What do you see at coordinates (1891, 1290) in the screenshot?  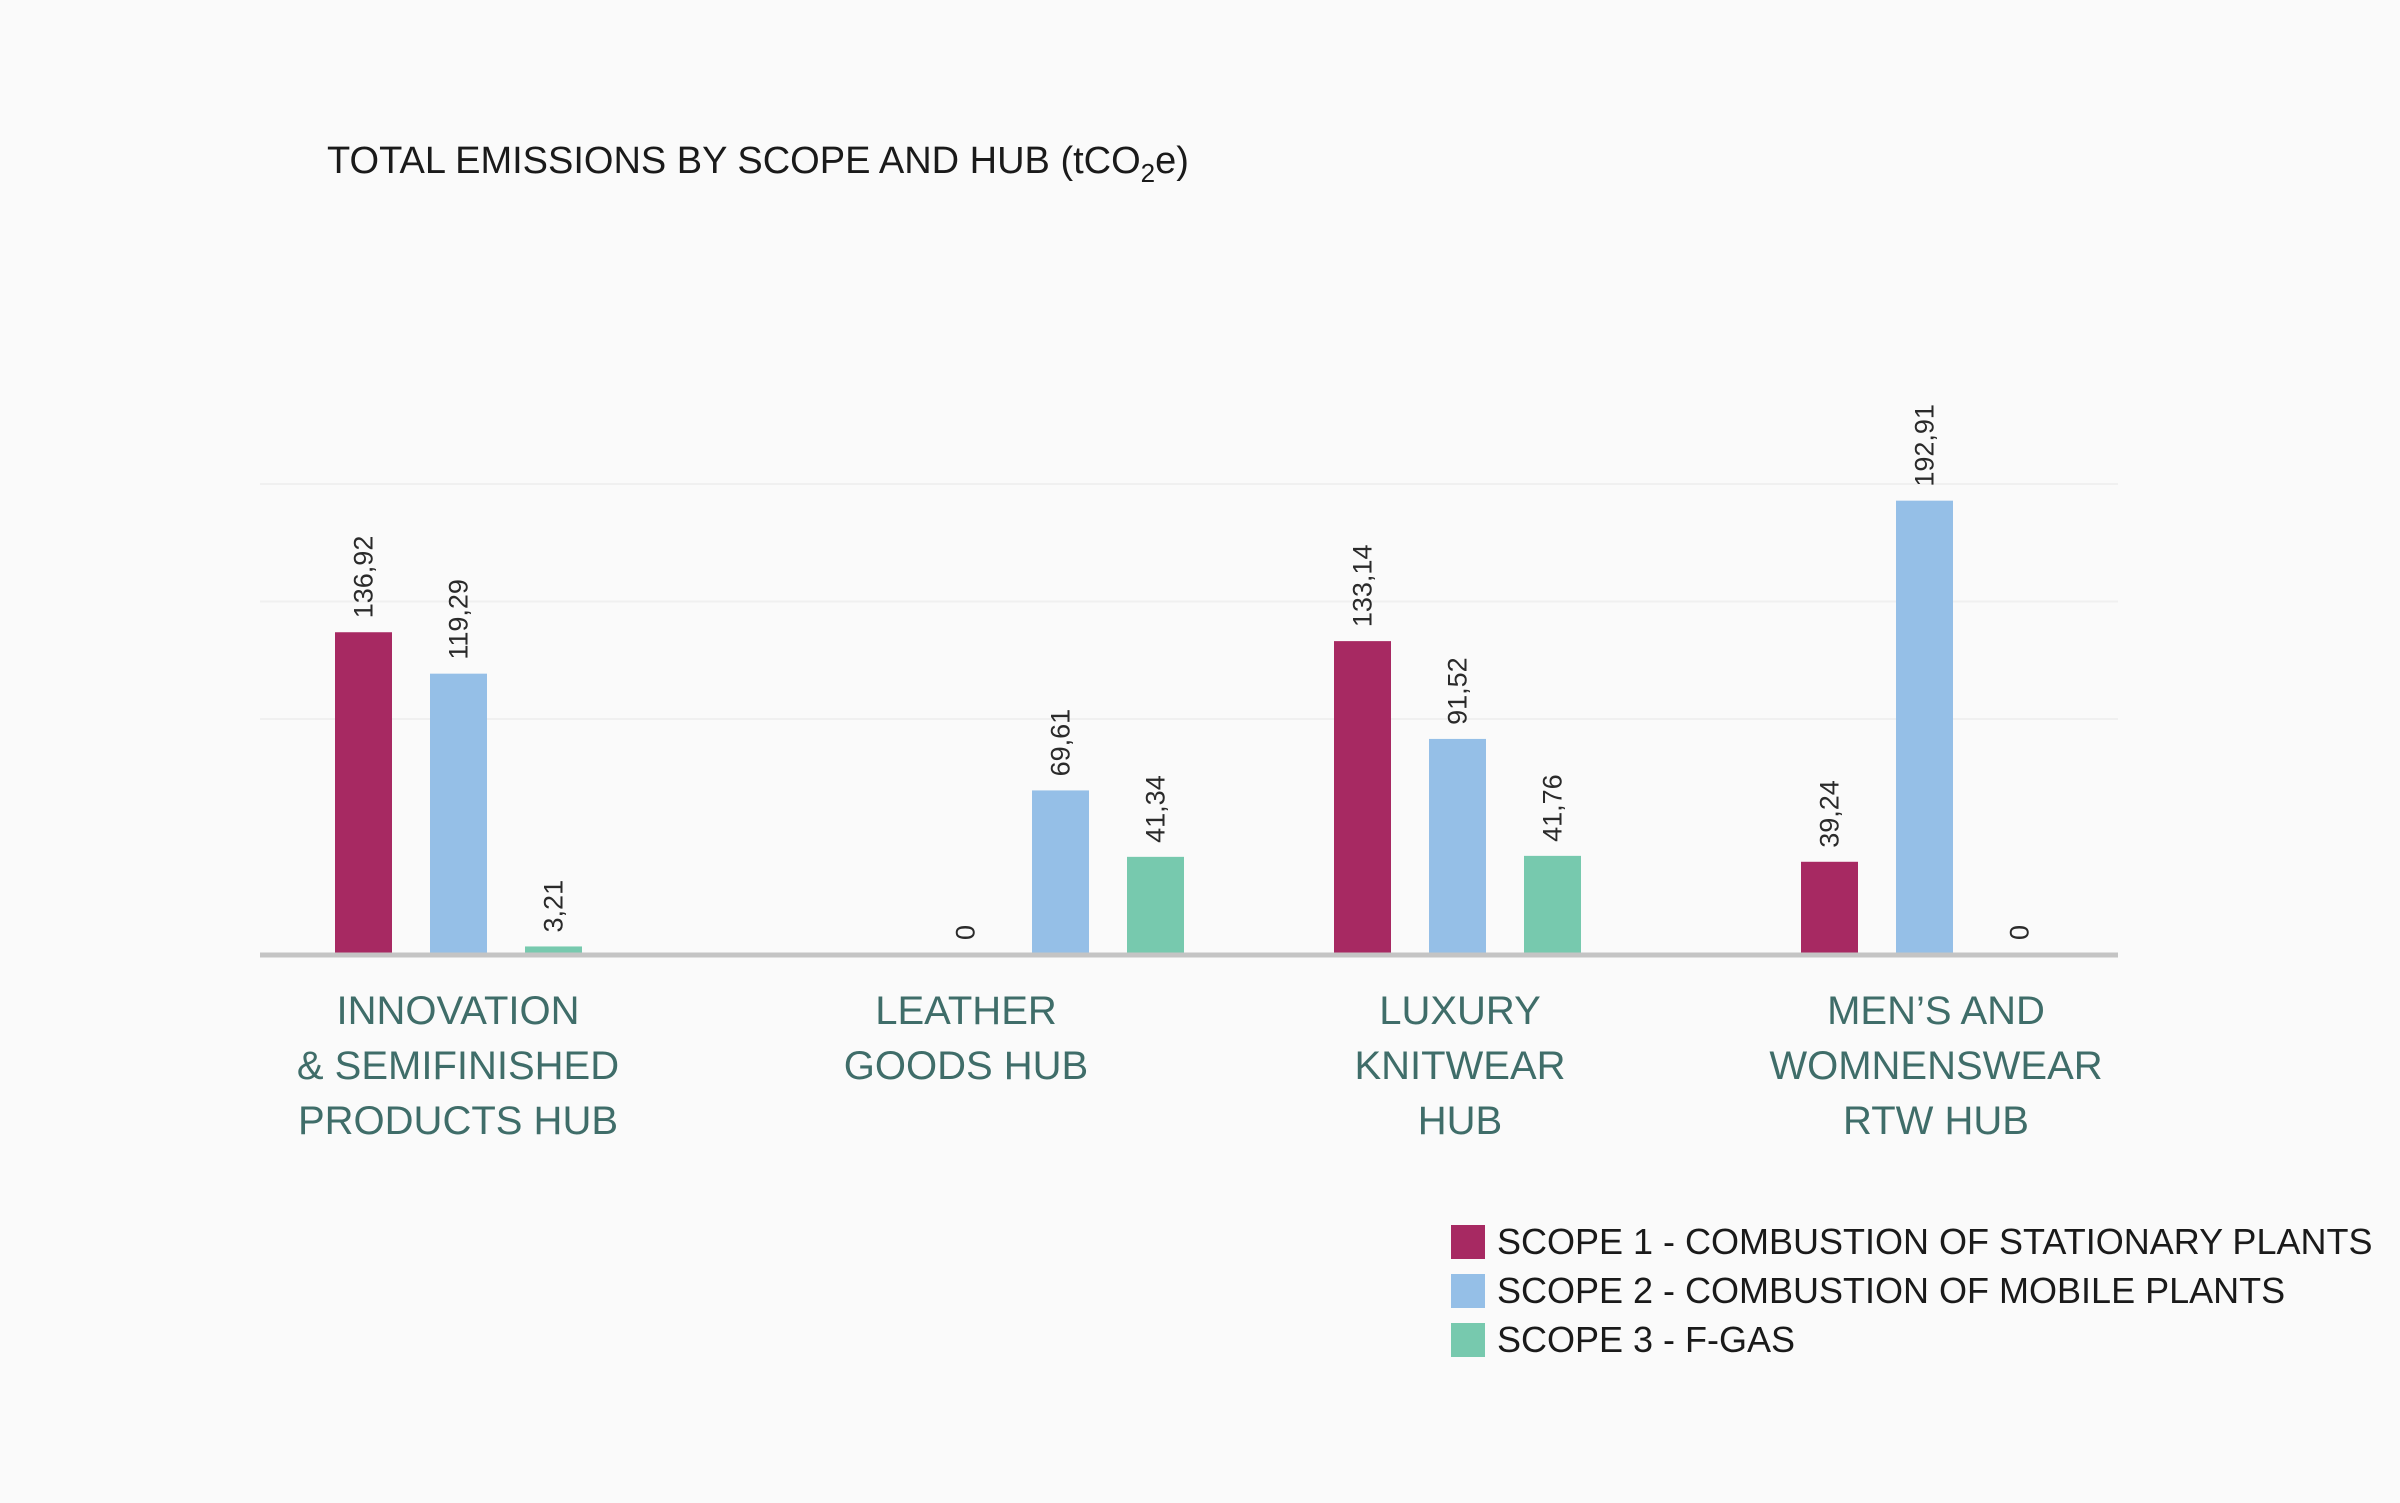 I see `legend-label-scope2: SCOPE 2 - COMBUSTION OF MOBILE PLANTS` at bounding box center [1891, 1290].